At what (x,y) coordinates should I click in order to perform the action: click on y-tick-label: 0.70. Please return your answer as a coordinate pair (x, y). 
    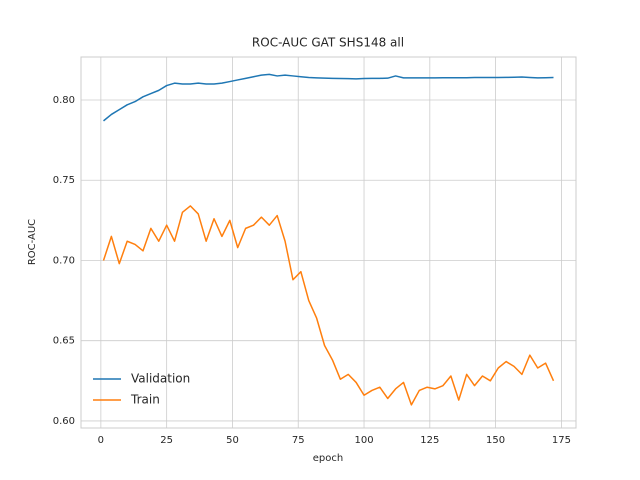
    Looking at the image, I should click on (64, 260).